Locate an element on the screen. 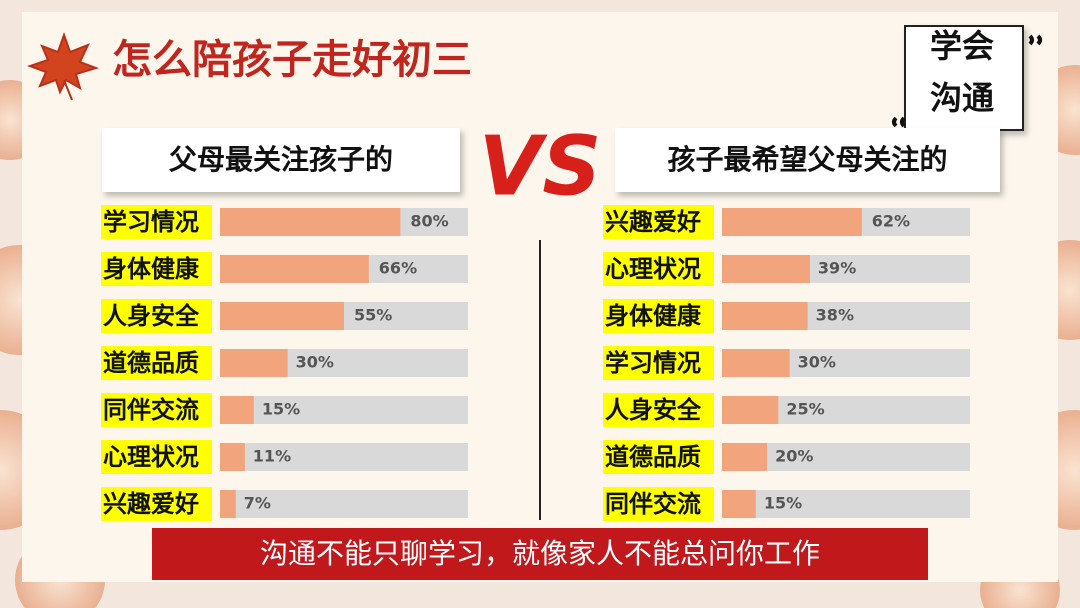 This screenshot has height=608, width=1080. badge-line: 沟通 is located at coordinates (962, 98).